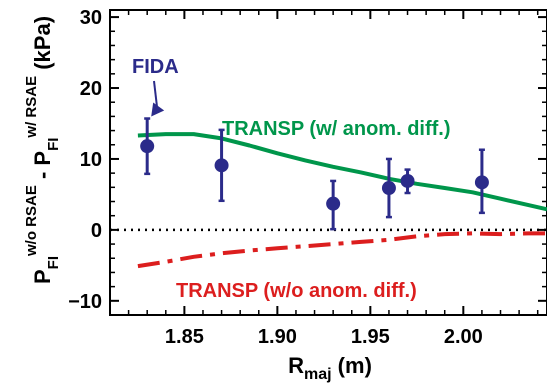 Image resolution: width=547 pixels, height=389 pixels. What do you see at coordinates (184, 337) in the screenshot?
I see `x-tick-label: 1.85` at bounding box center [184, 337].